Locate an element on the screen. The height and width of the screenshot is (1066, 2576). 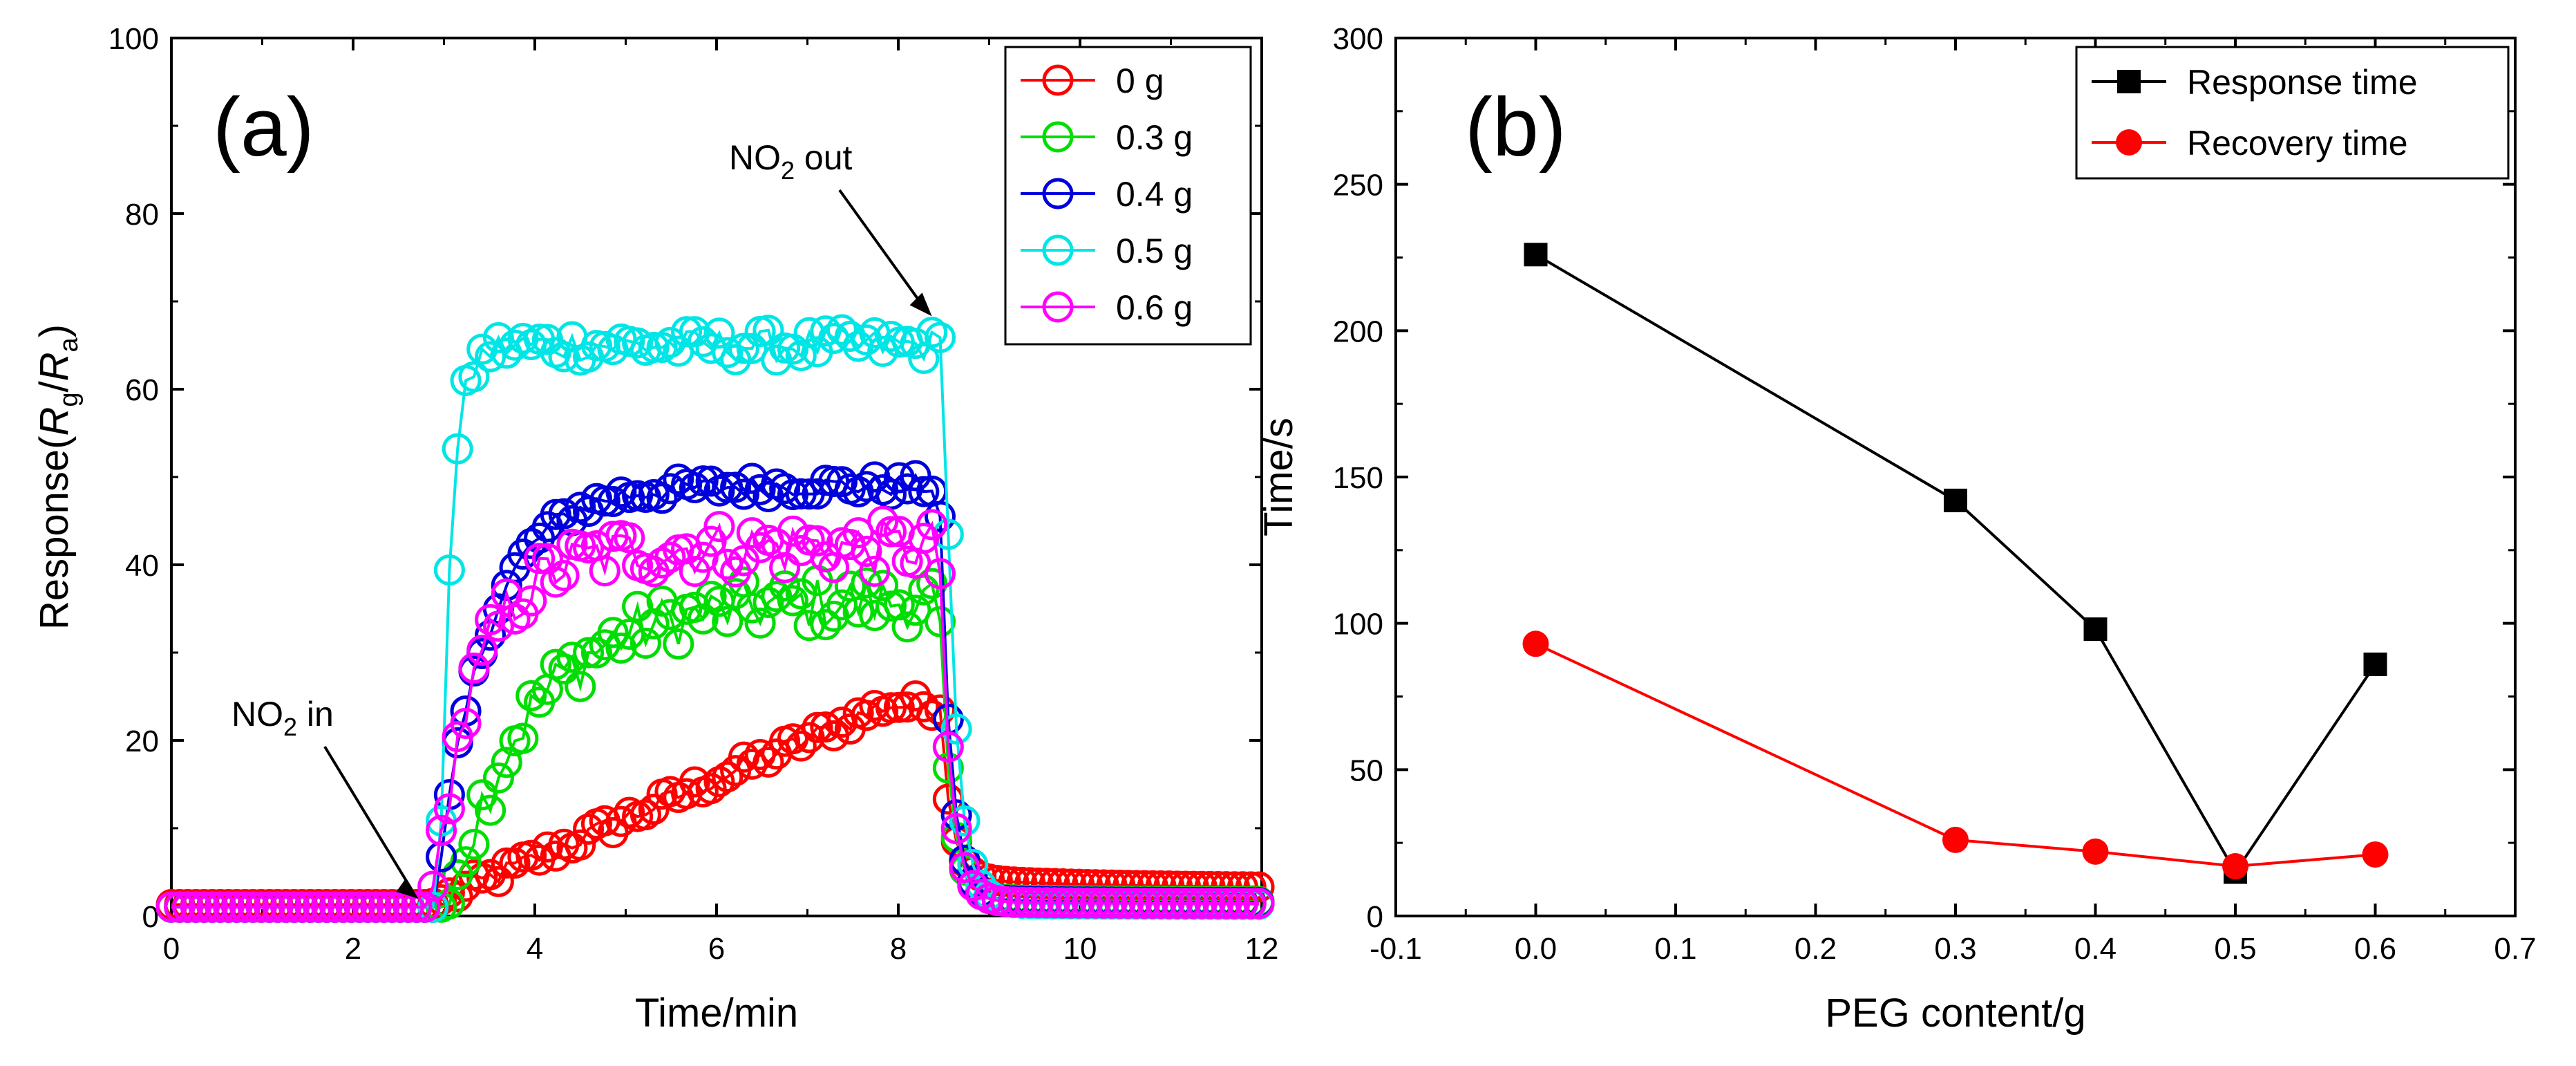
y-tick-label: 100 is located at coordinates (1358, 625).